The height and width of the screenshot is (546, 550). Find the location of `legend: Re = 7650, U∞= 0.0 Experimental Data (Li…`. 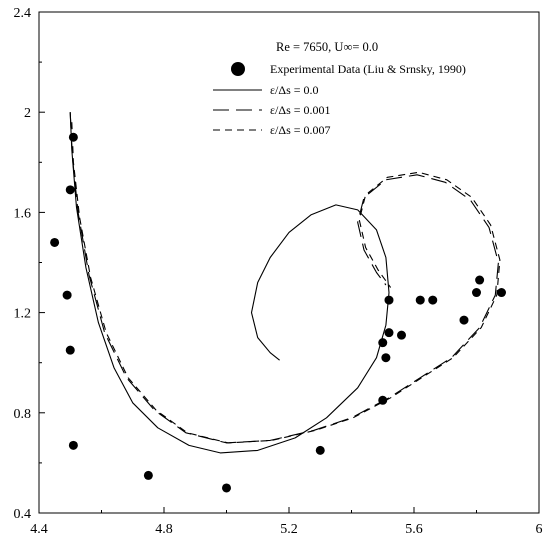

legend: Re = 7650, U∞= 0.0 Experimental Data (Li… is located at coordinates (339, 88).